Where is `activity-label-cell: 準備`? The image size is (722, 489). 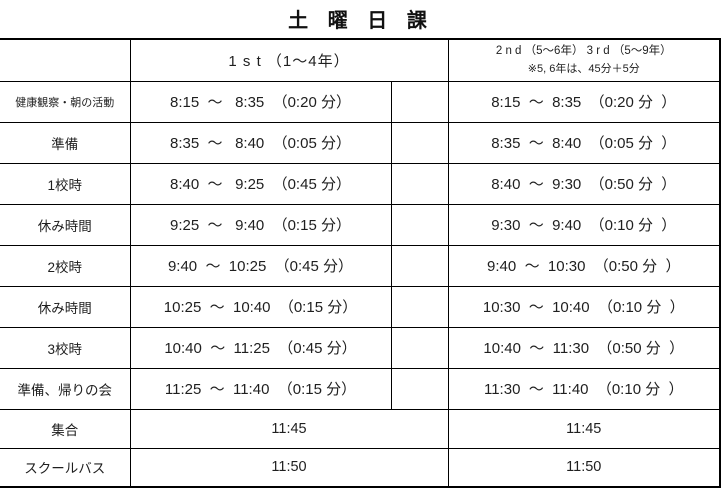 activity-label-cell: 準備 is located at coordinates (65, 142).